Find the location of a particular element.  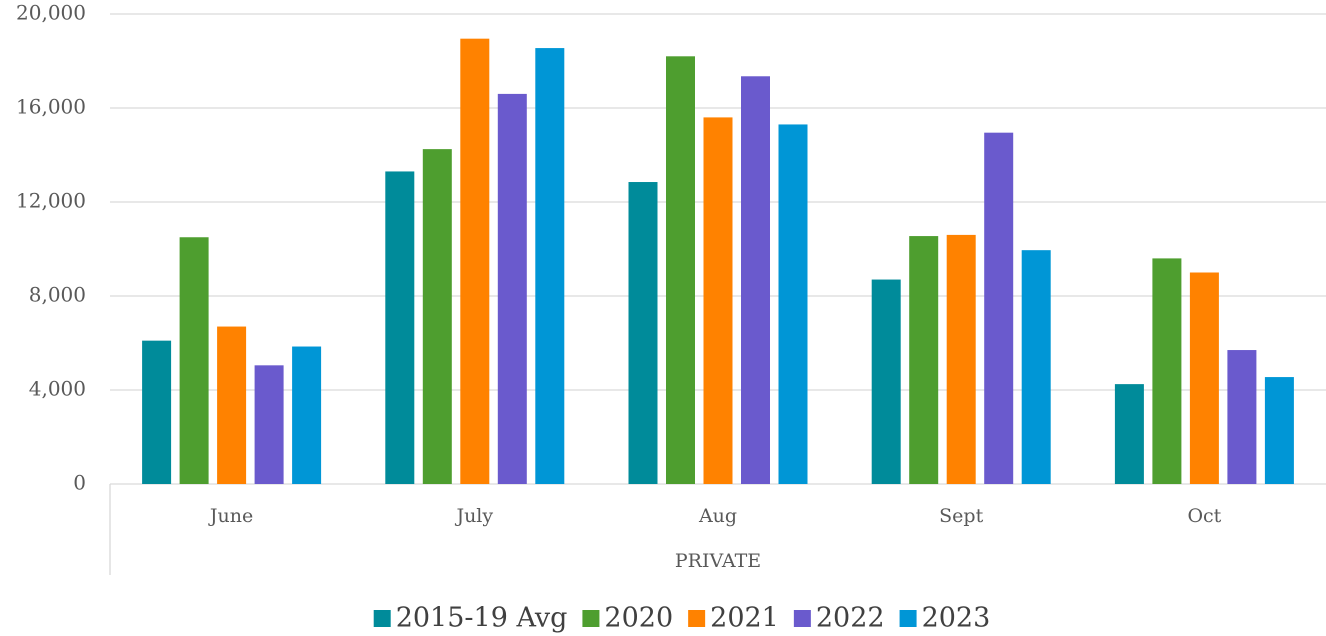

legend-label: 2023 is located at coordinates (956, 618).